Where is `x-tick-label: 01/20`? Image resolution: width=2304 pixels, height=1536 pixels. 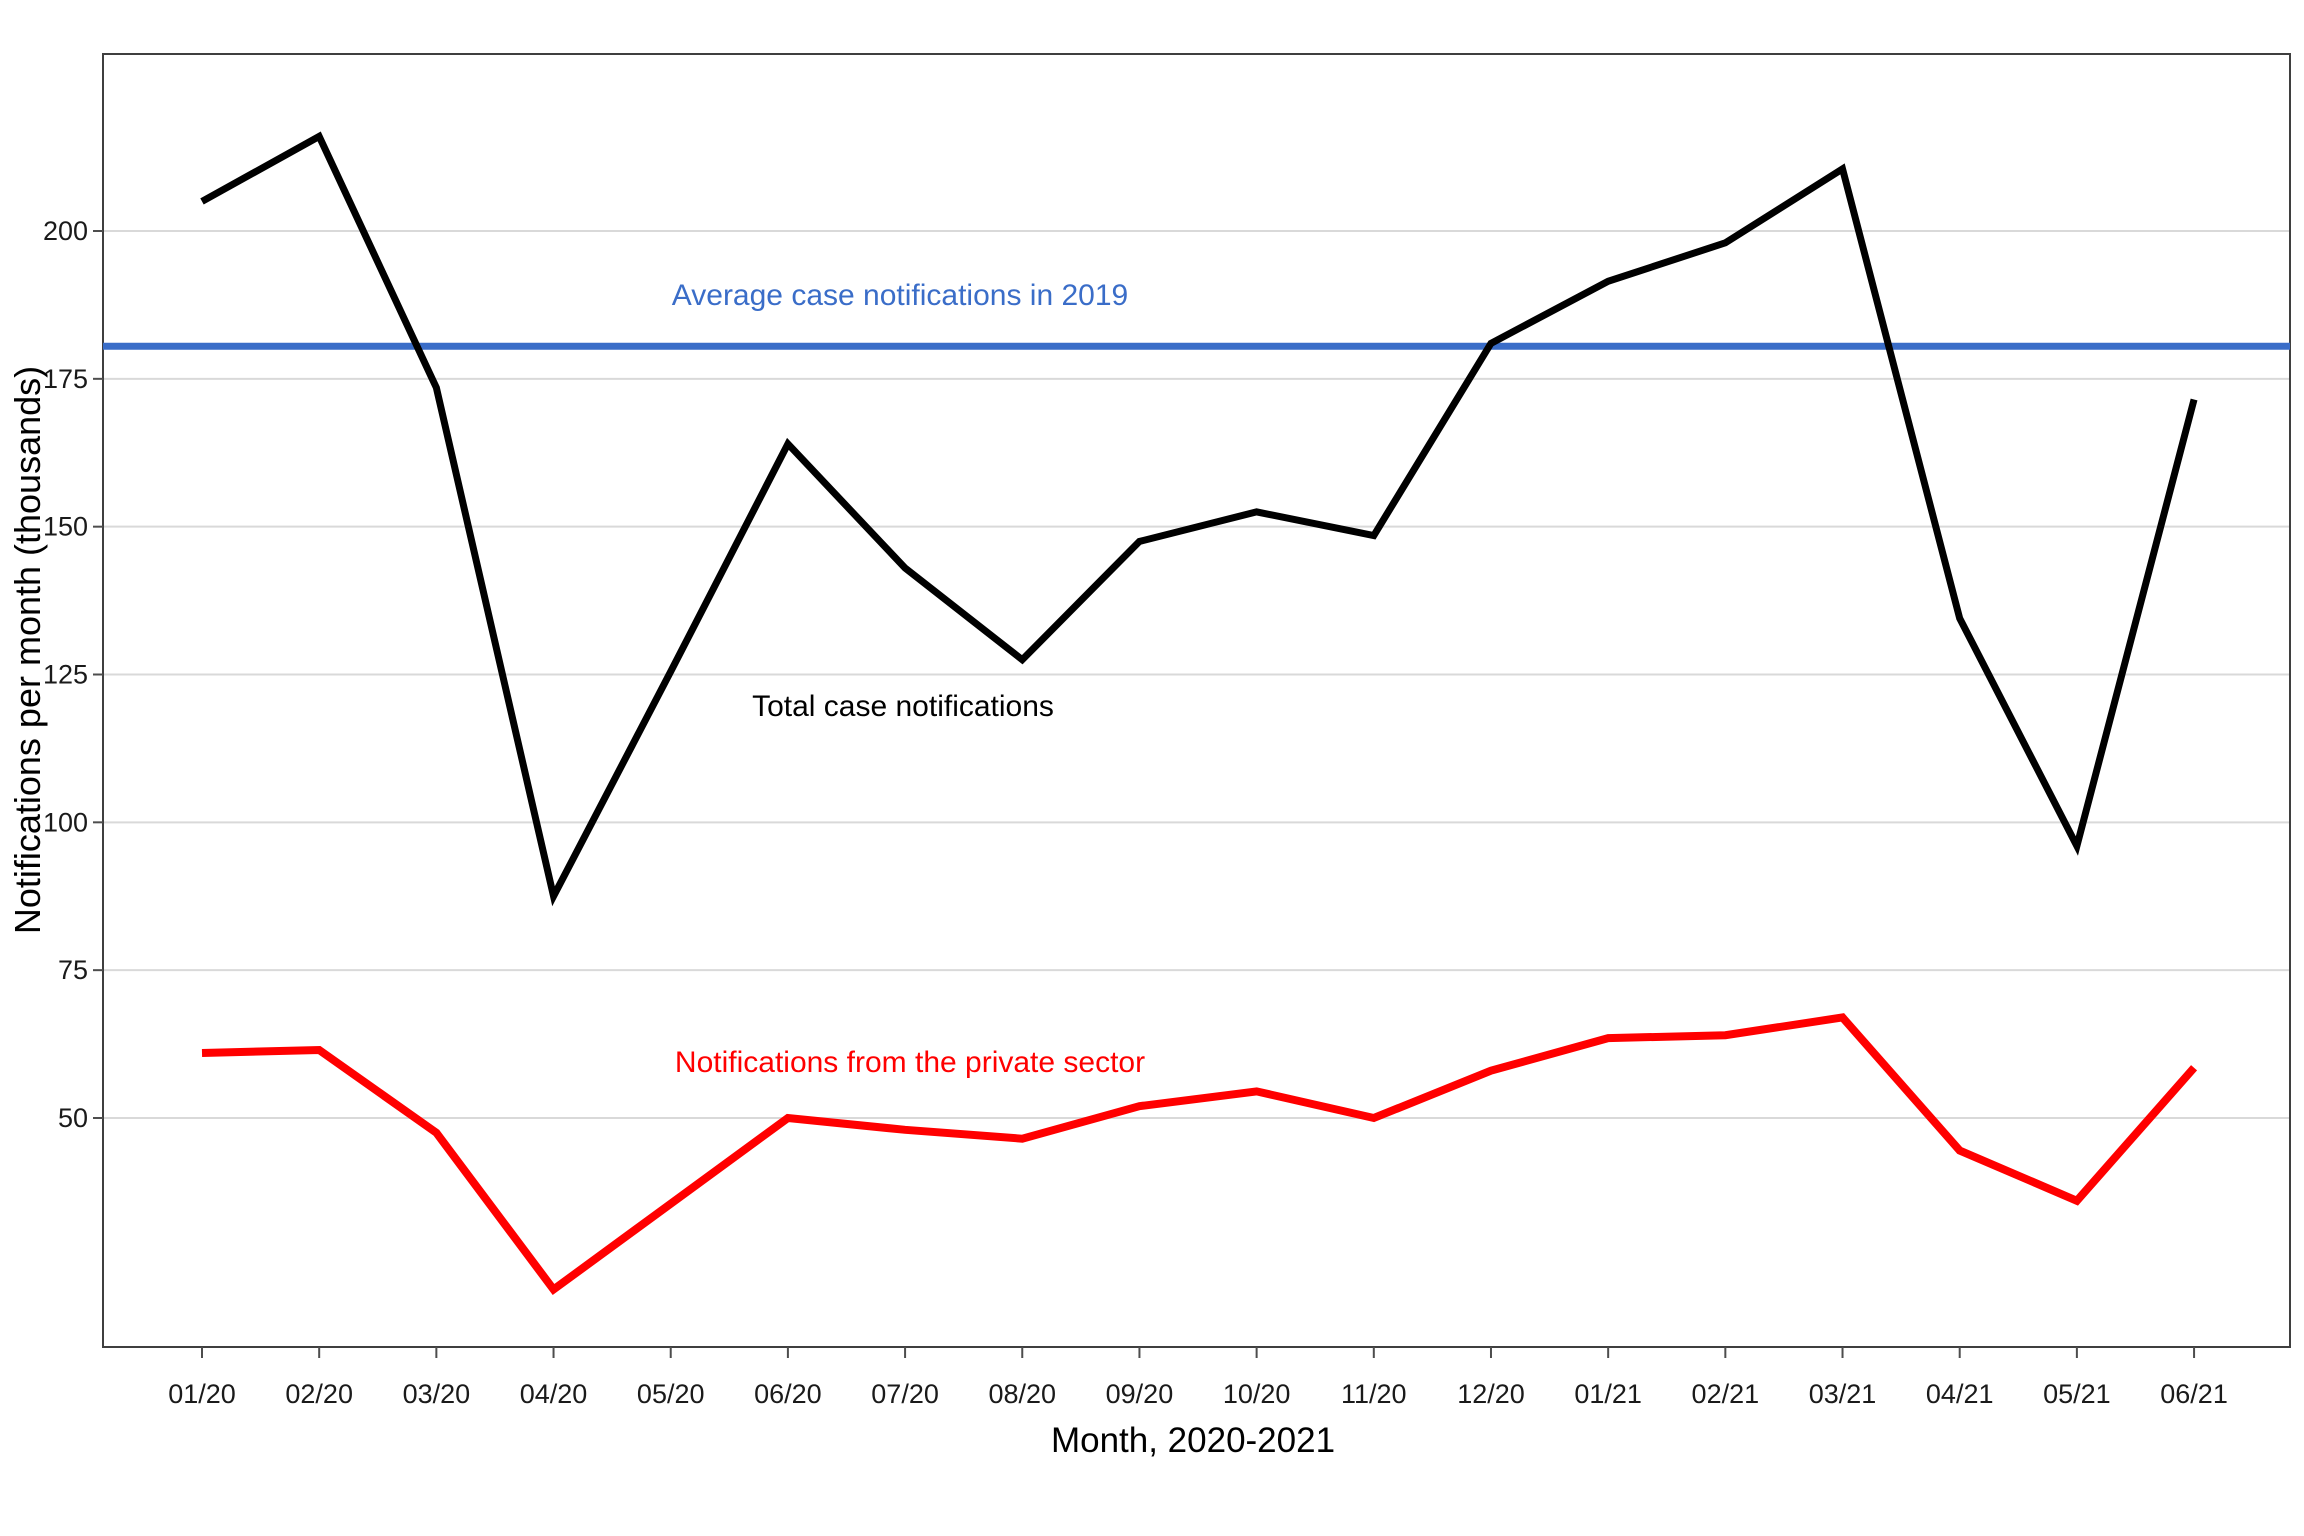 x-tick-label: 01/20 is located at coordinates (202, 1394).